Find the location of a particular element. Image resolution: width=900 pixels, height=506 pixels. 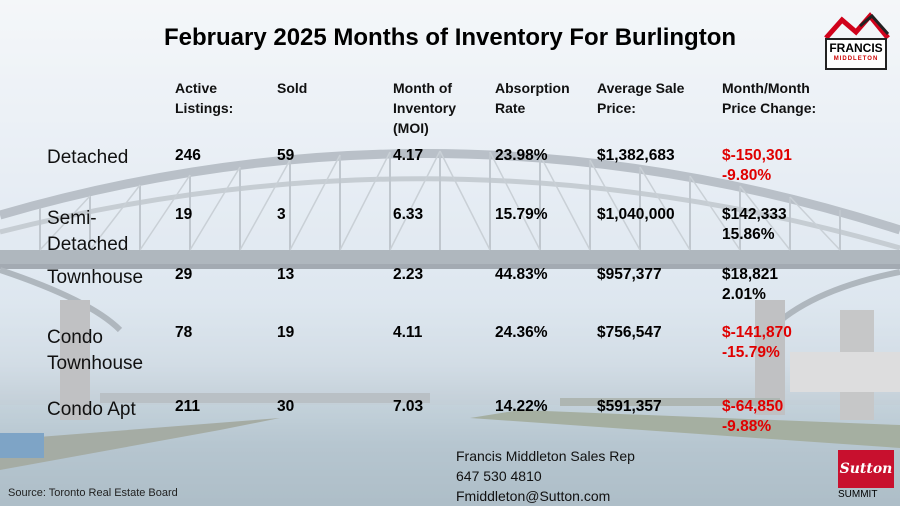

cell-moi: 4.11 is located at coordinates (408, 332).